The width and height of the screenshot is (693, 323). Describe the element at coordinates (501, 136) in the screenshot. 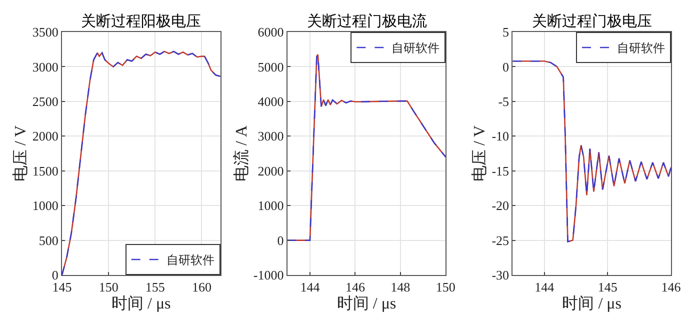

I see `y-tick-label: -10` at that location.